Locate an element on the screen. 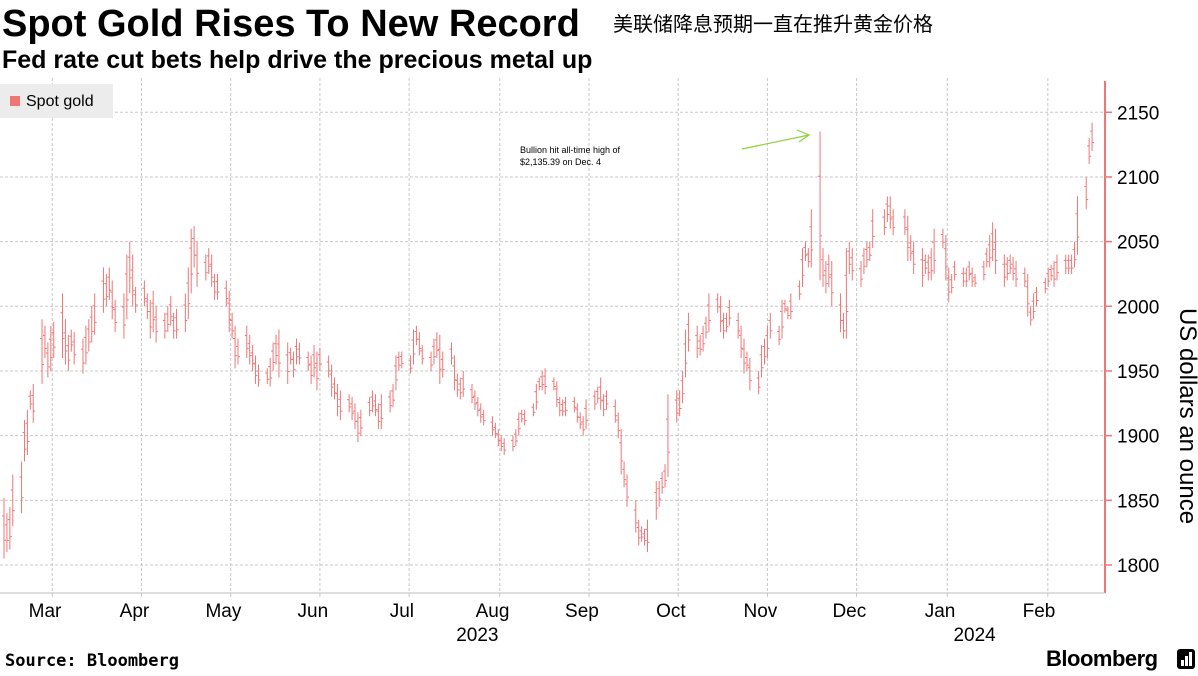 The width and height of the screenshot is (1198, 676). annotation-text-line-1: Bullion hit all-time high of is located at coordinates (570, 150).